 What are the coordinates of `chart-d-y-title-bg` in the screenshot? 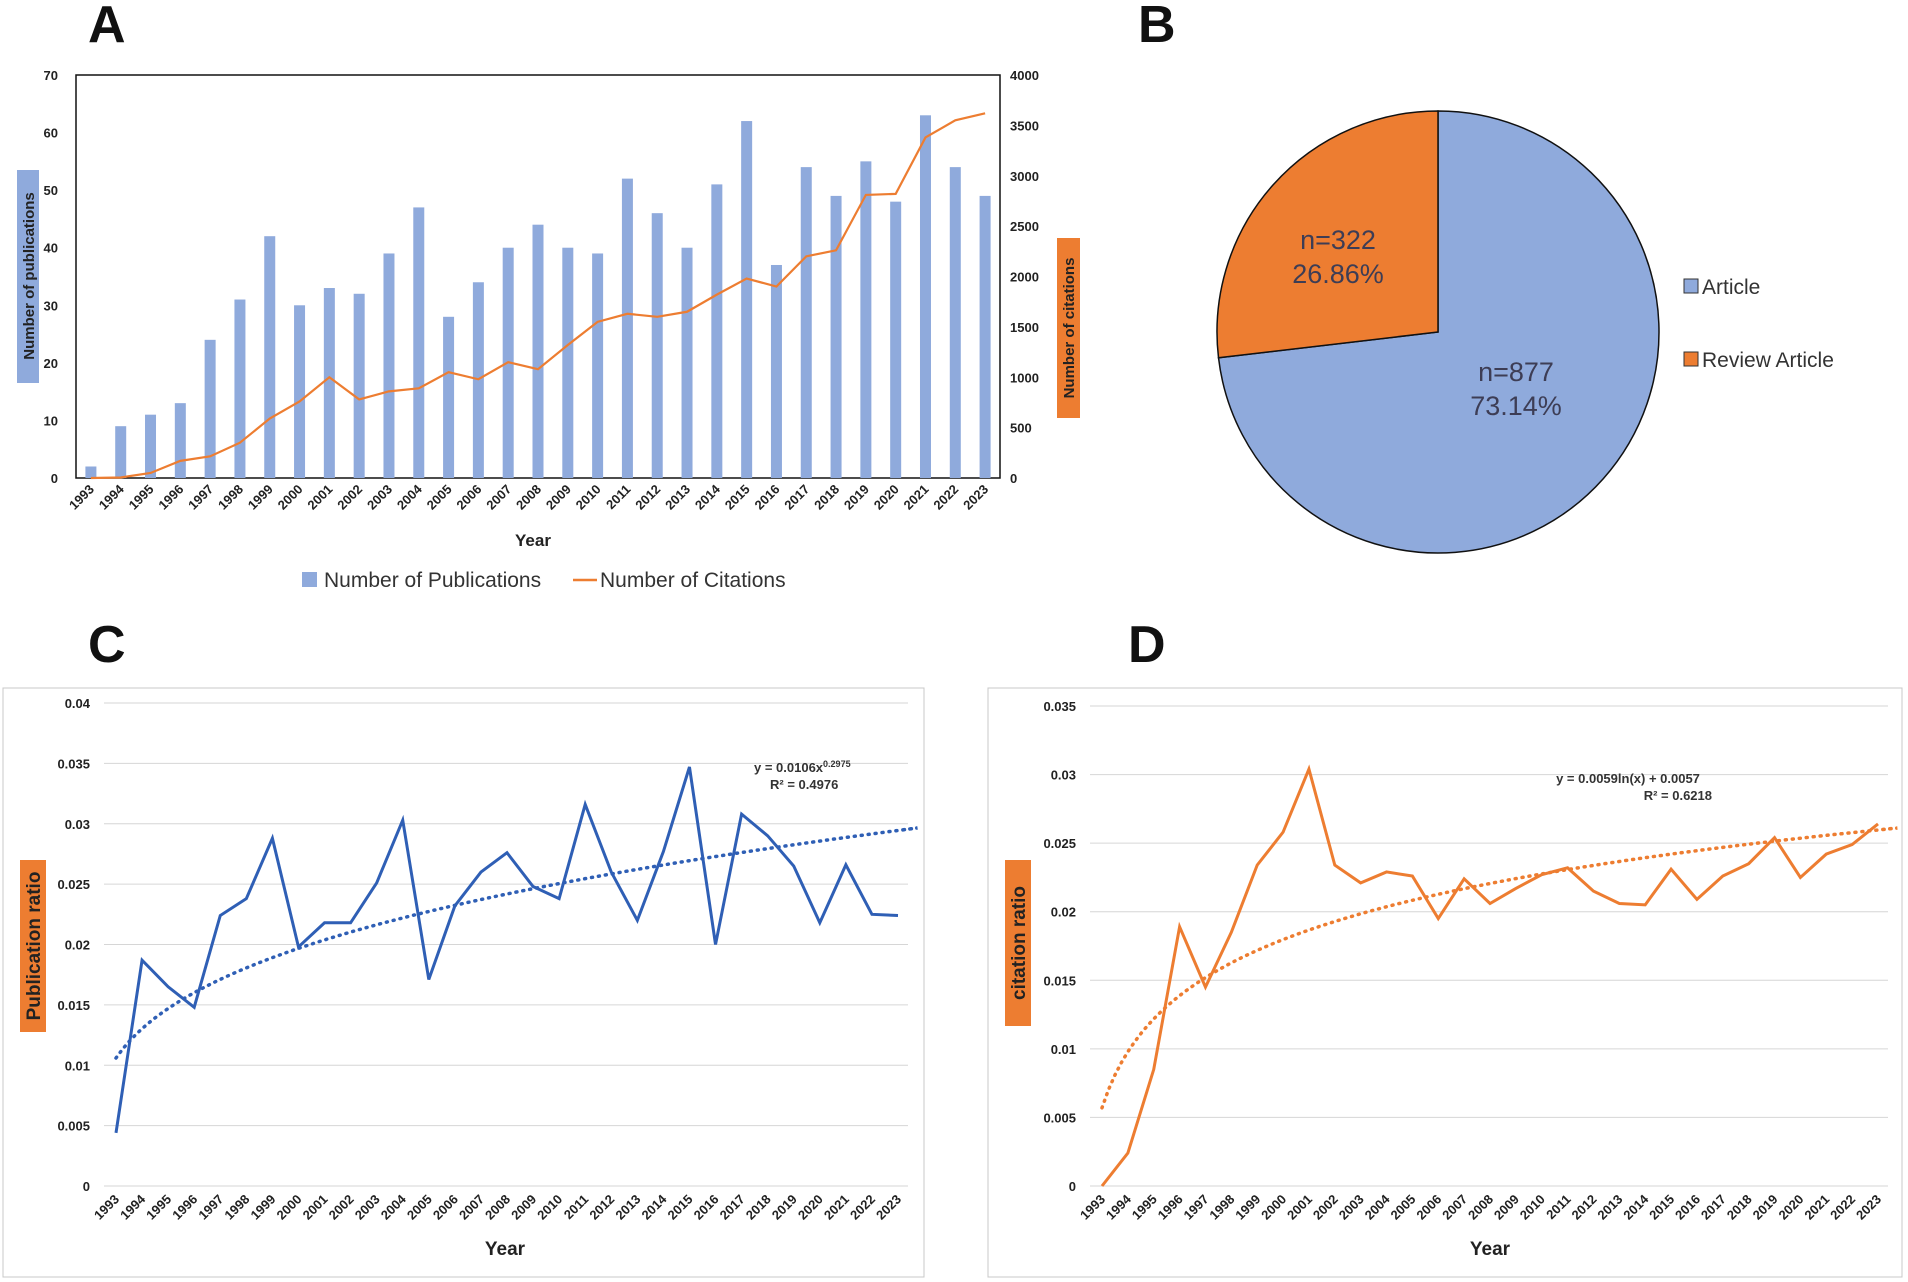 It's located at (1018, 943).